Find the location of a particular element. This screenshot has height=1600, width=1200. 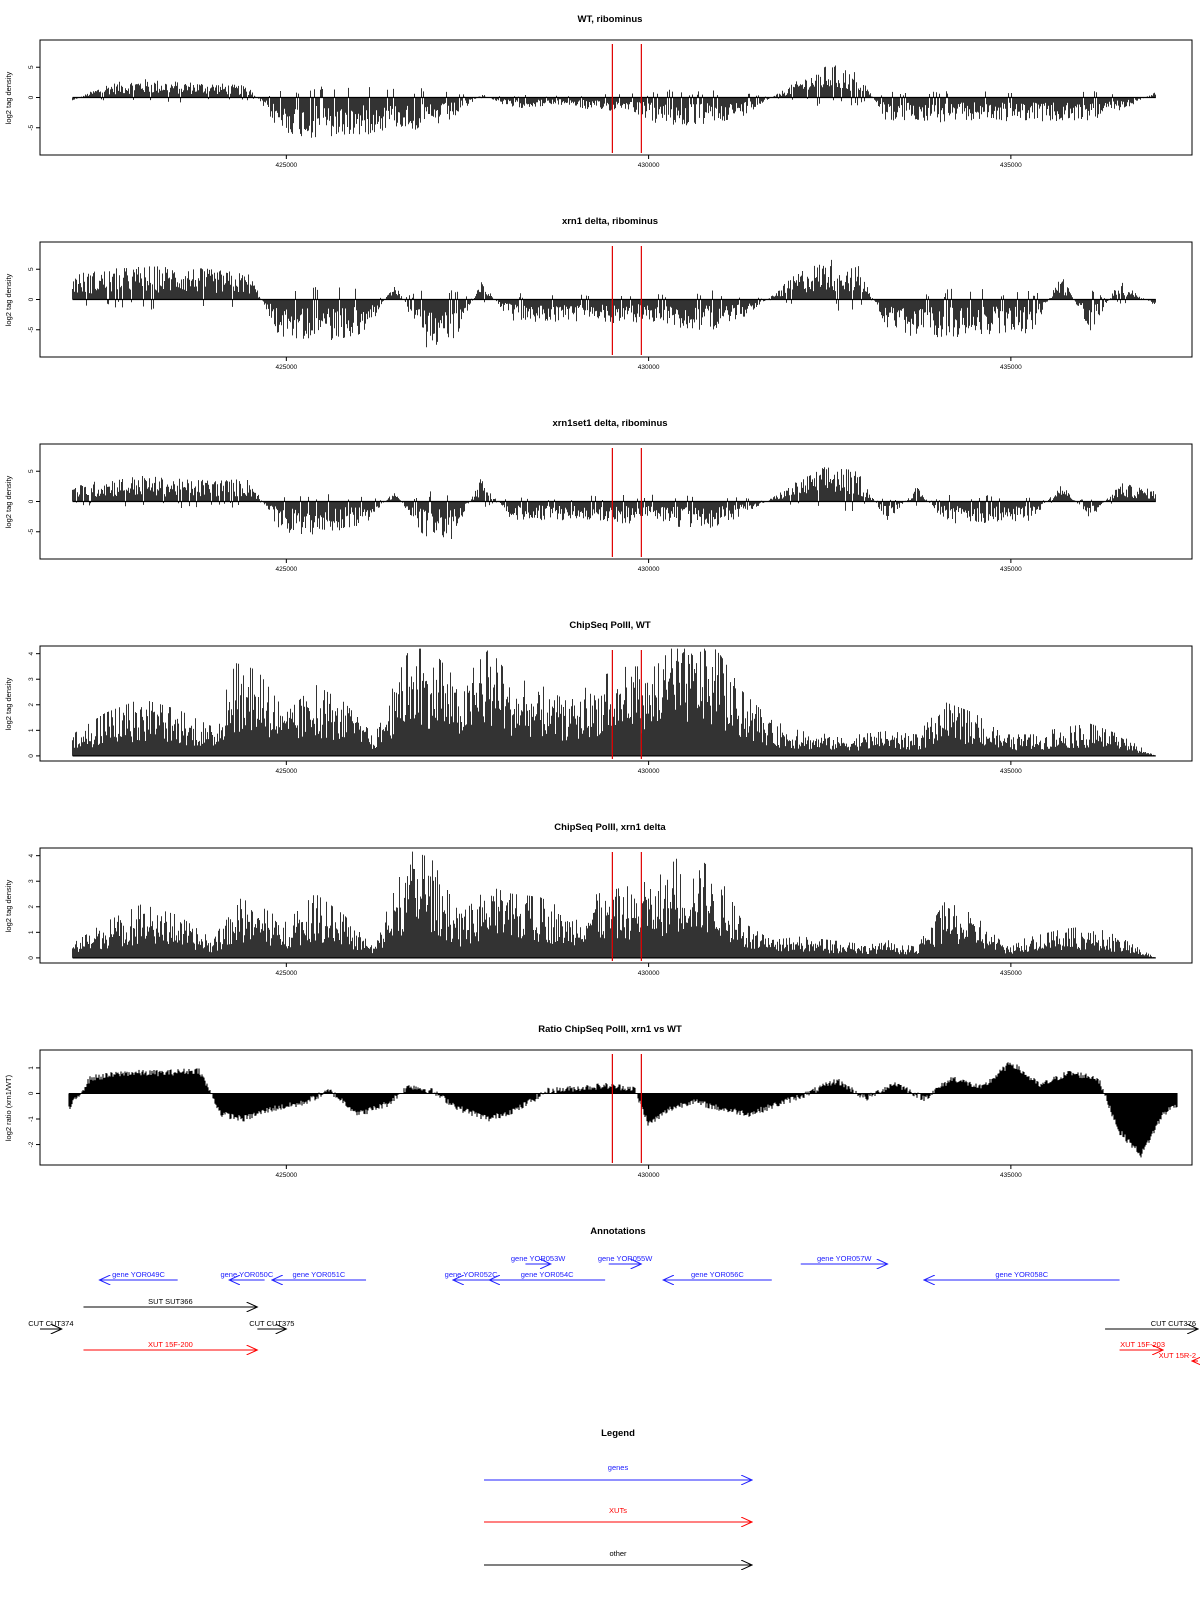

annotation-label: gene YOR058C is located at coordinates (1021, 1274).